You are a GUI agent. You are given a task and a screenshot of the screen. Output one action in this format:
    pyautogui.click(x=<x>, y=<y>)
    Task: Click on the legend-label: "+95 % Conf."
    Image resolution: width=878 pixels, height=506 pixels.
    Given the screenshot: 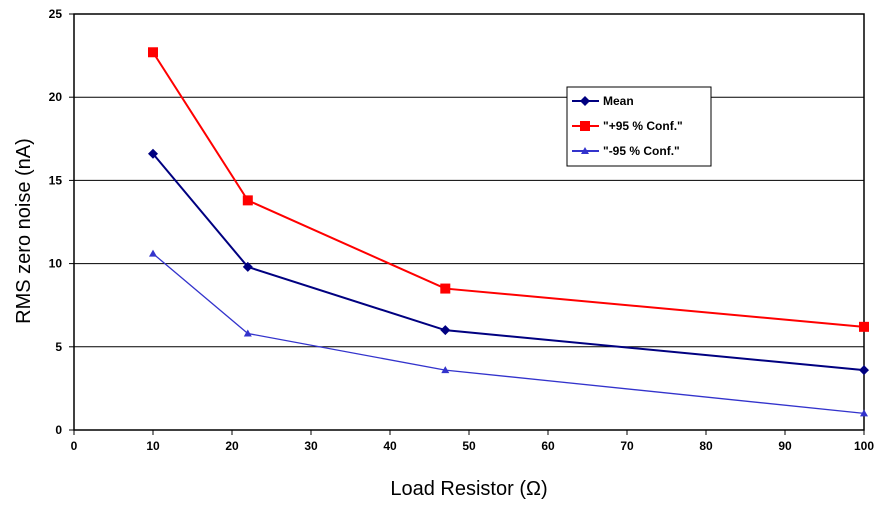 What is the action you would take?
    pyautogui.click(x=643, y=126)
    